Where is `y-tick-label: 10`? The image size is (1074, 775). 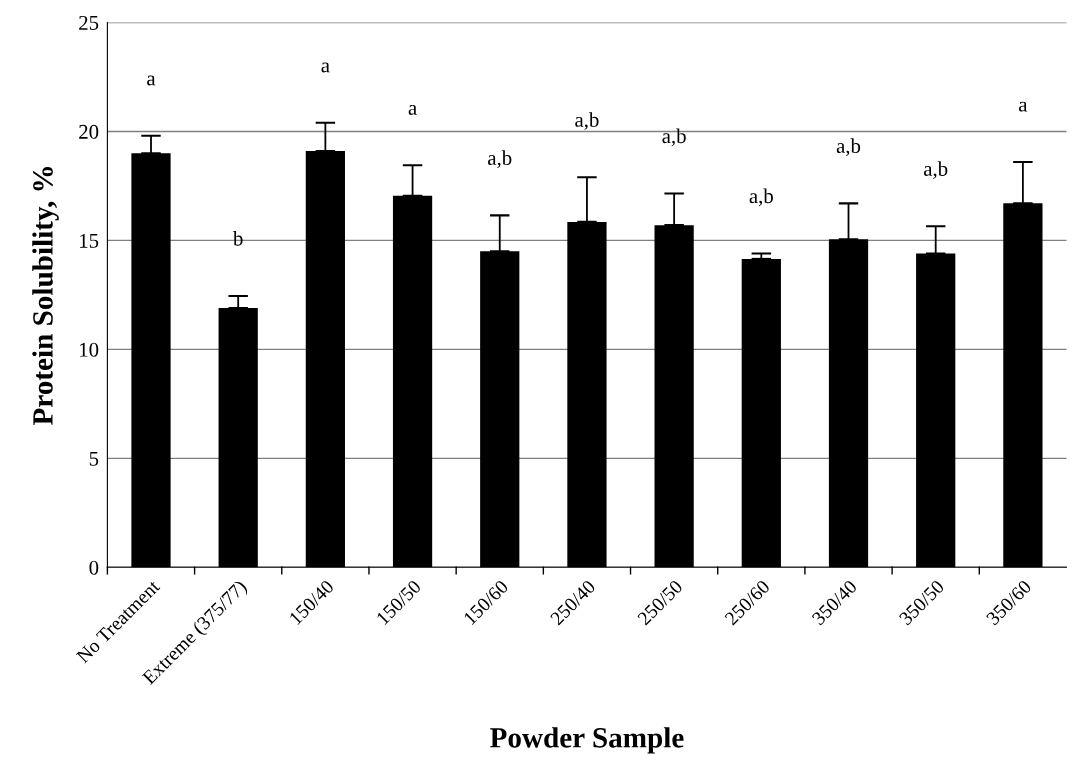
y-tick-label: 10 is located at coordinates (89, 349).